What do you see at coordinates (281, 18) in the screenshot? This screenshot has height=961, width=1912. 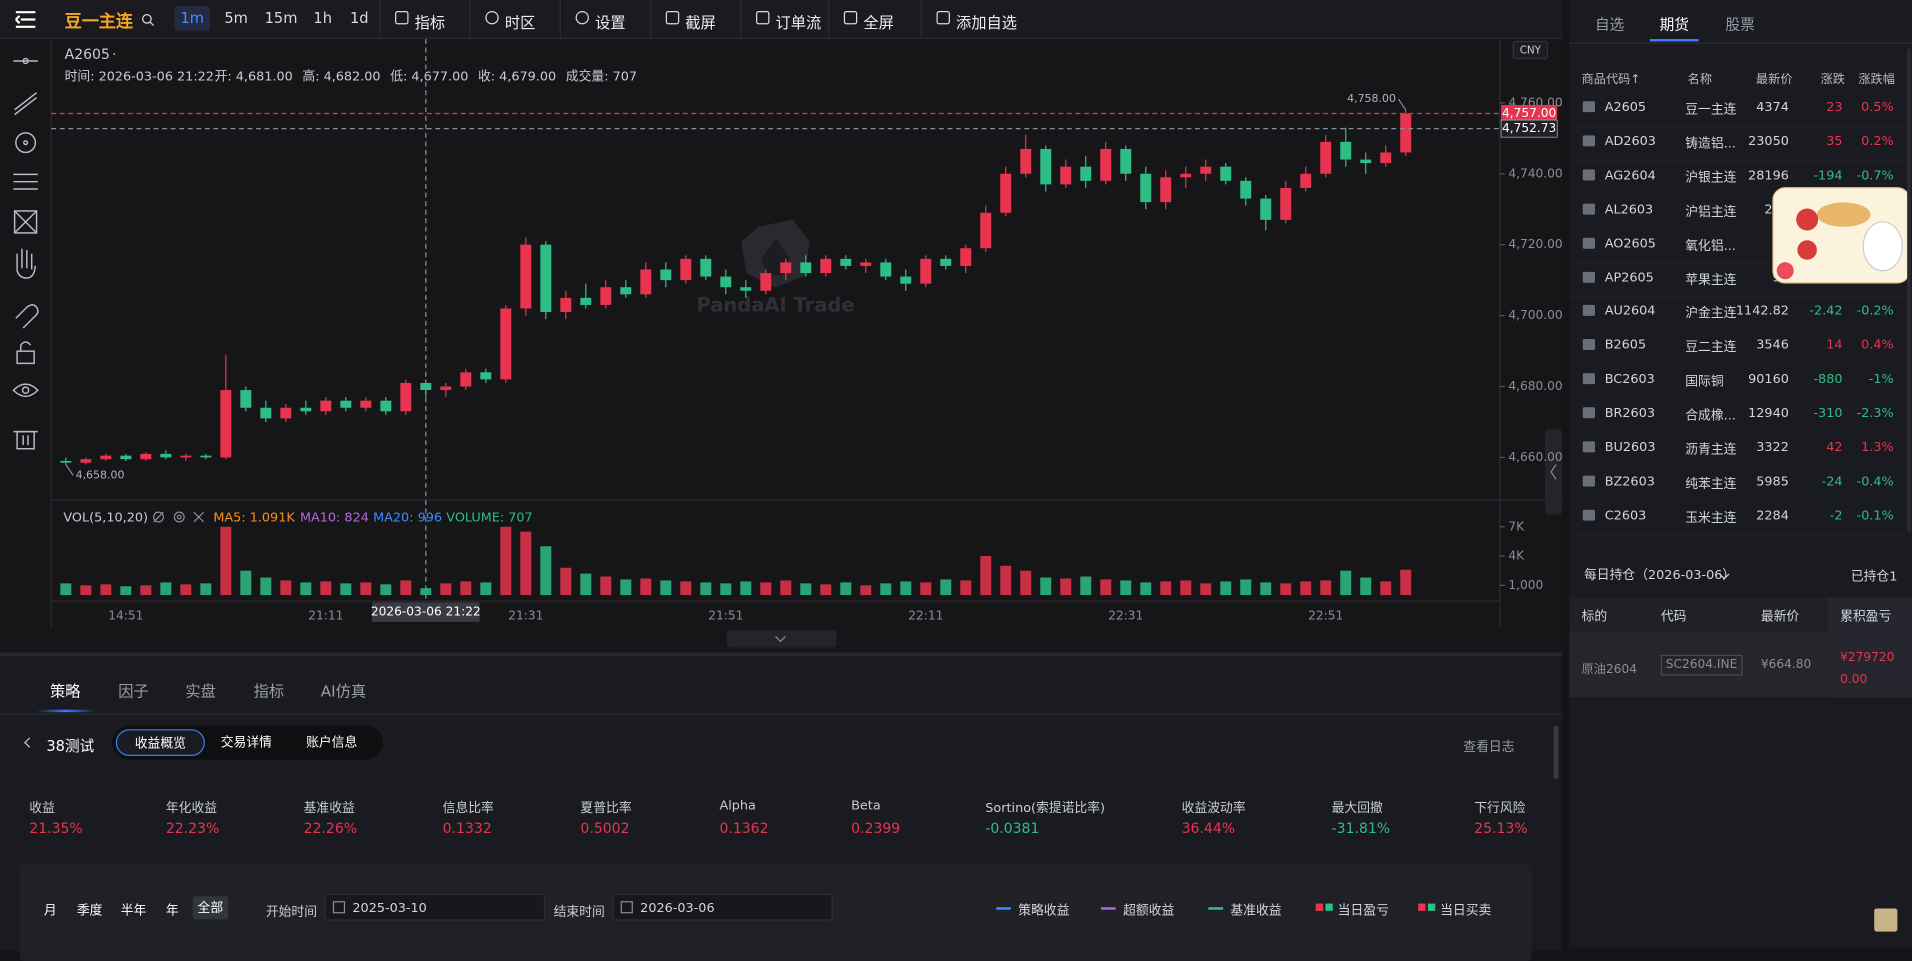 I see `timeframe: 15m` at bounding box center [281, 18].